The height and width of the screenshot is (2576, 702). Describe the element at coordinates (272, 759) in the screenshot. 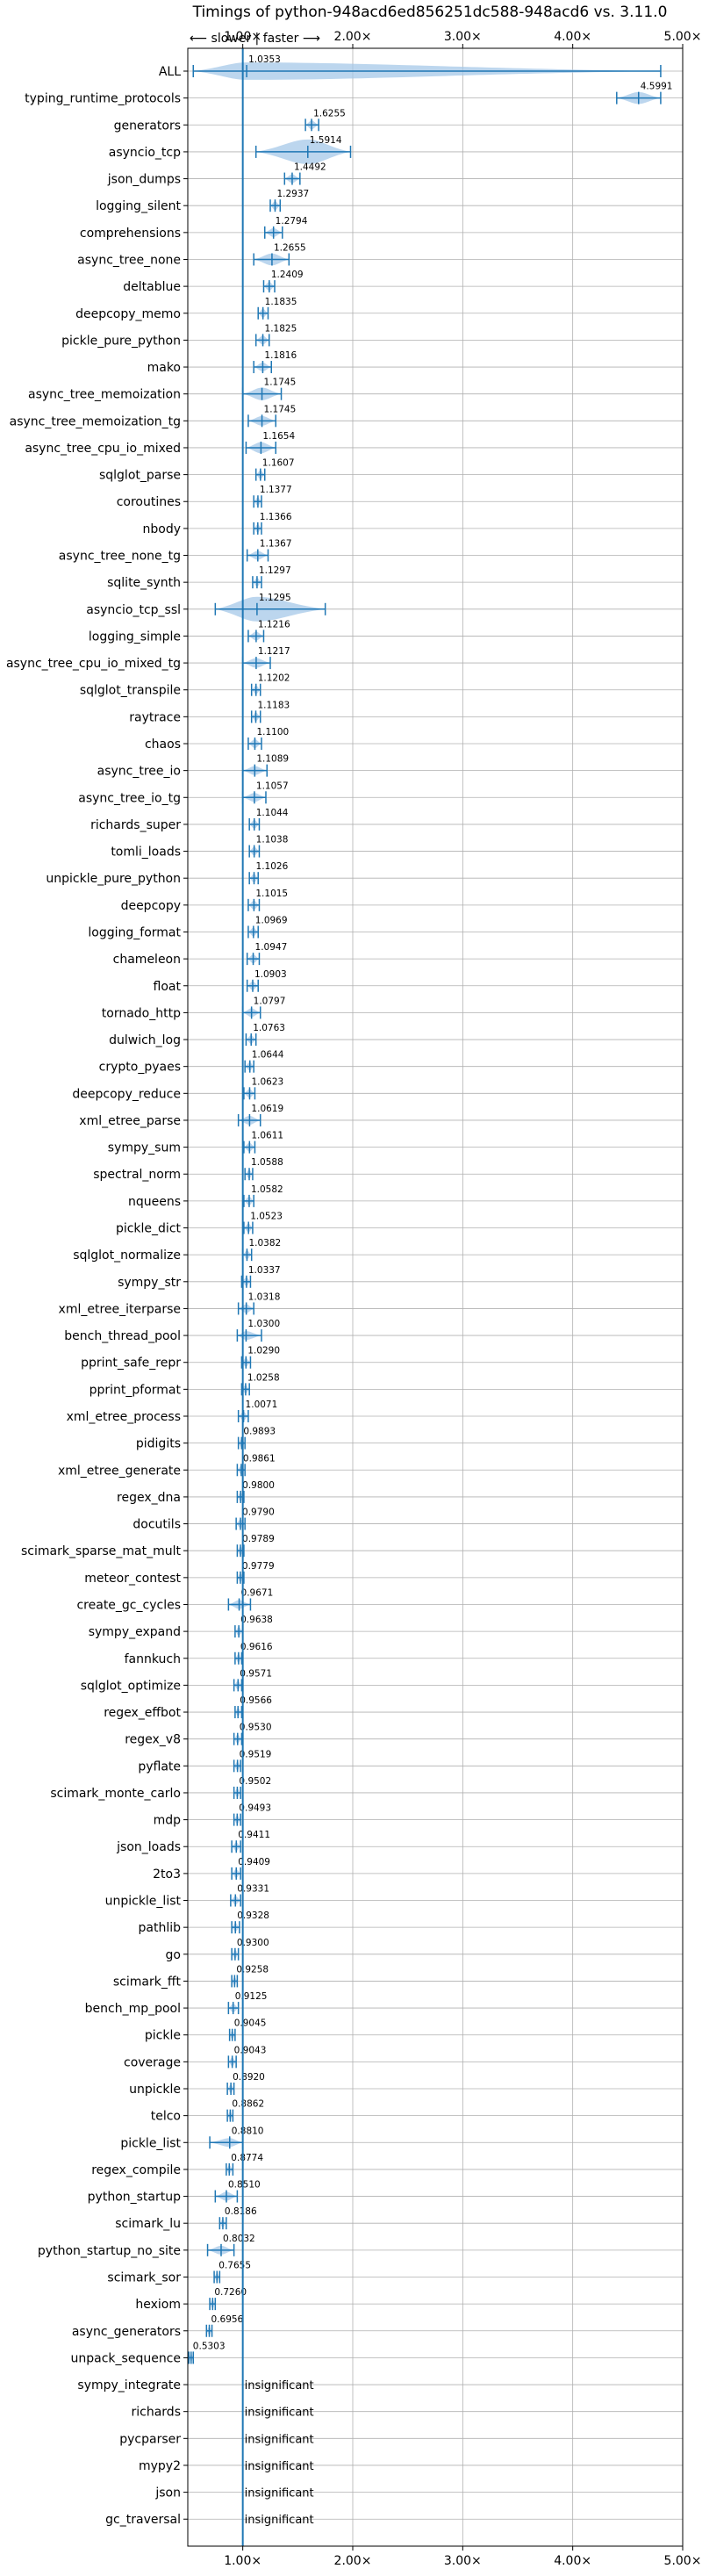

I see `value-label: 1.1089` at that location.